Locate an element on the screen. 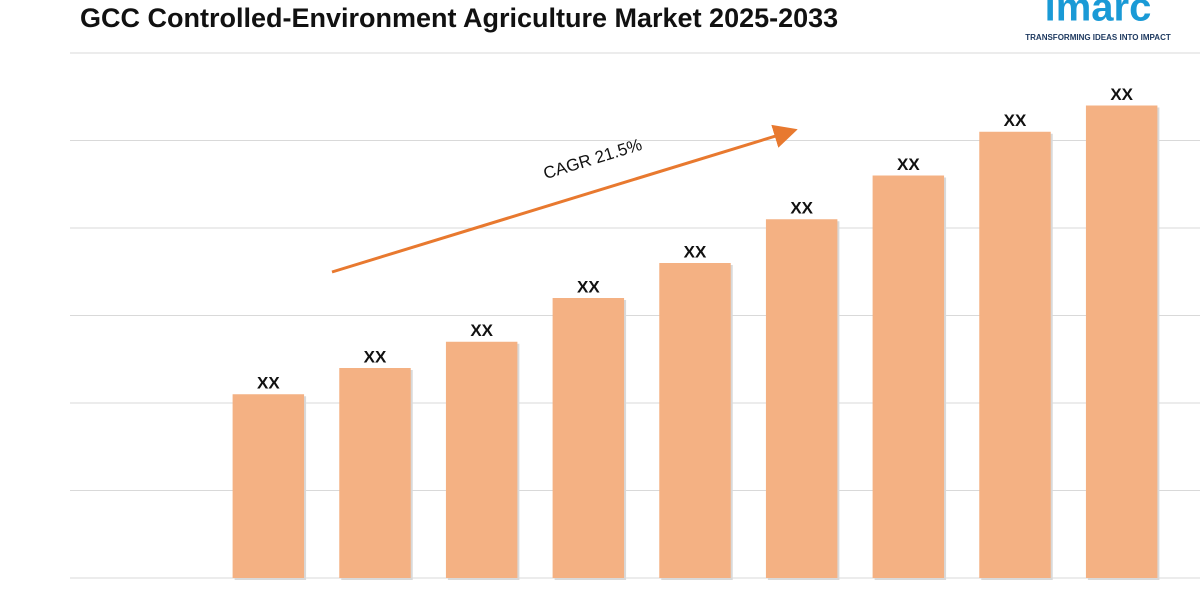  cagr-arrow is located at coordinates (564, 199).